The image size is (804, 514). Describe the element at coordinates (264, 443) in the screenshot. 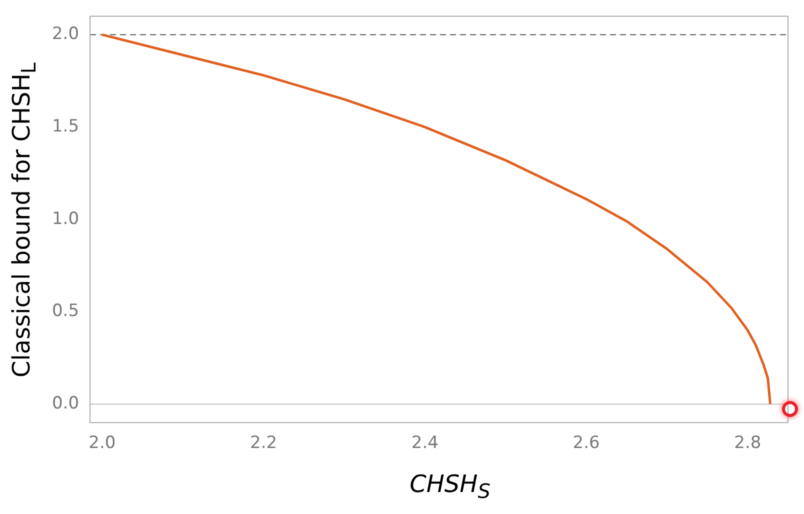

I see `x-tick-label: 2.2` at that location.